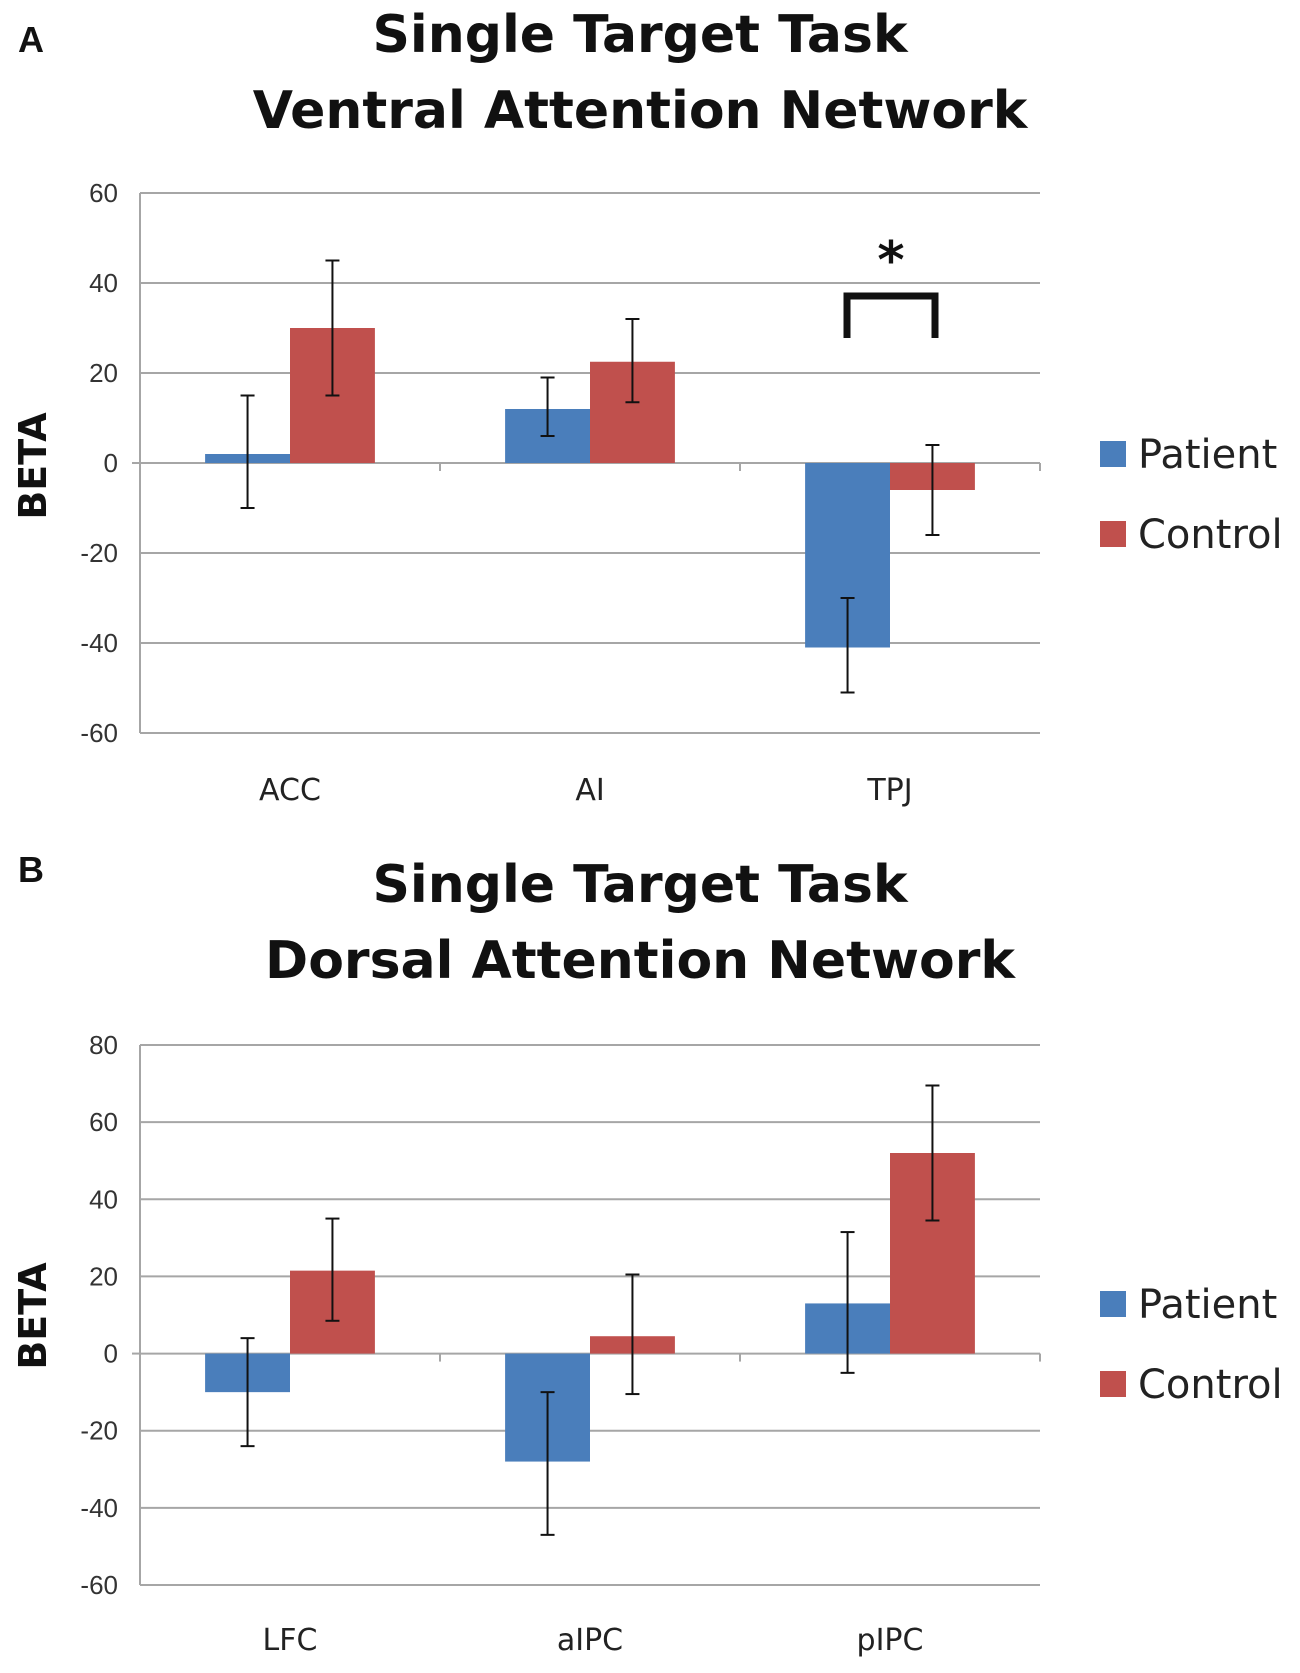 The width and height of the screenshot is (1300, 1673). I want to click on category-label-aipc: aIPC, so click(590, 1640).